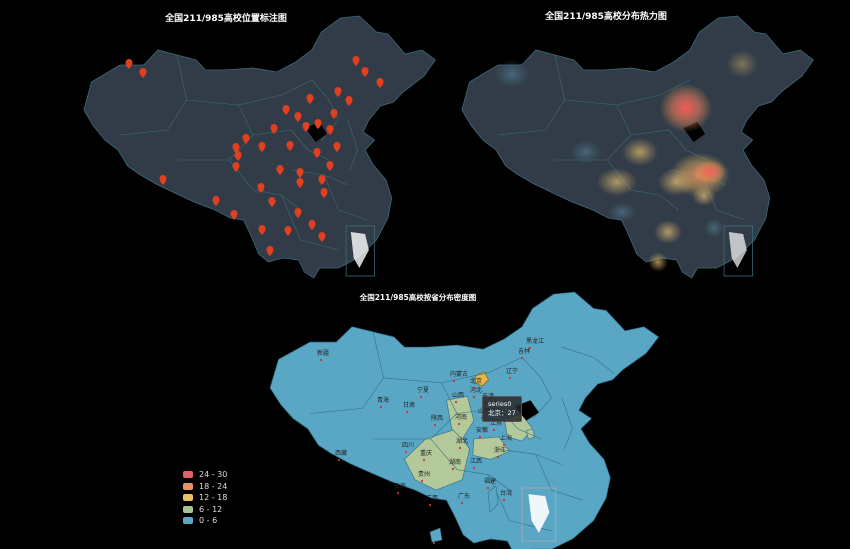 Image resolution: width=850 pixels, height=549 pixels. I want to click on province-hubei, so click(491, 448).